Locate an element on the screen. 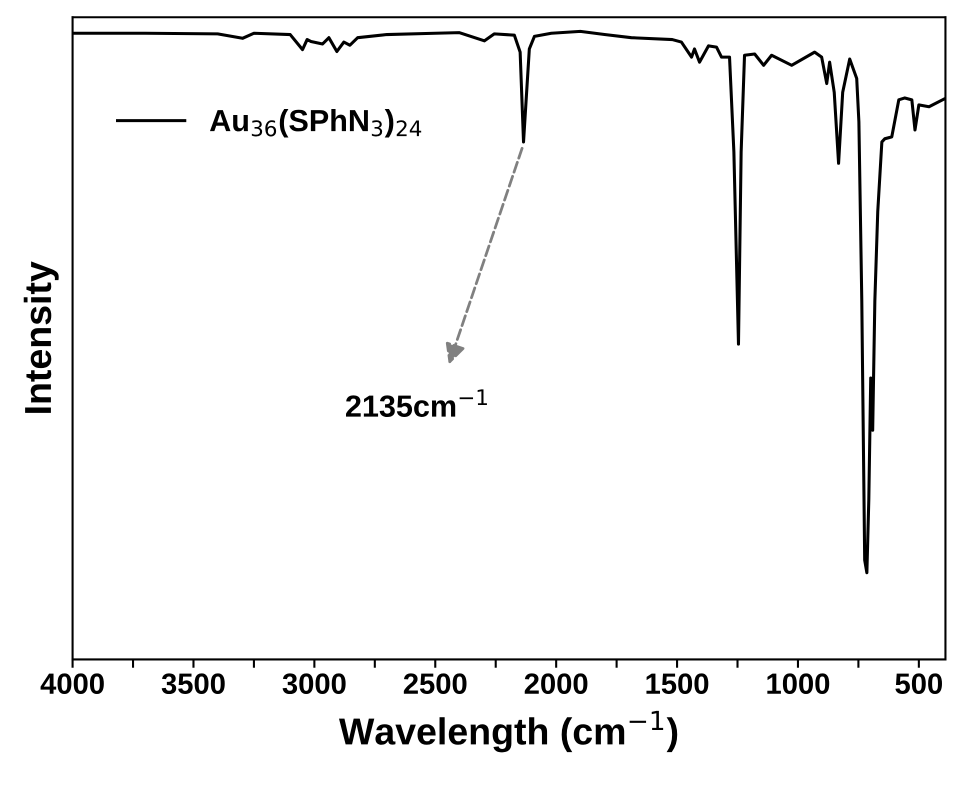 The image size is (955, 785). x-tick-label: 500 is located at coordinates (918, 683).